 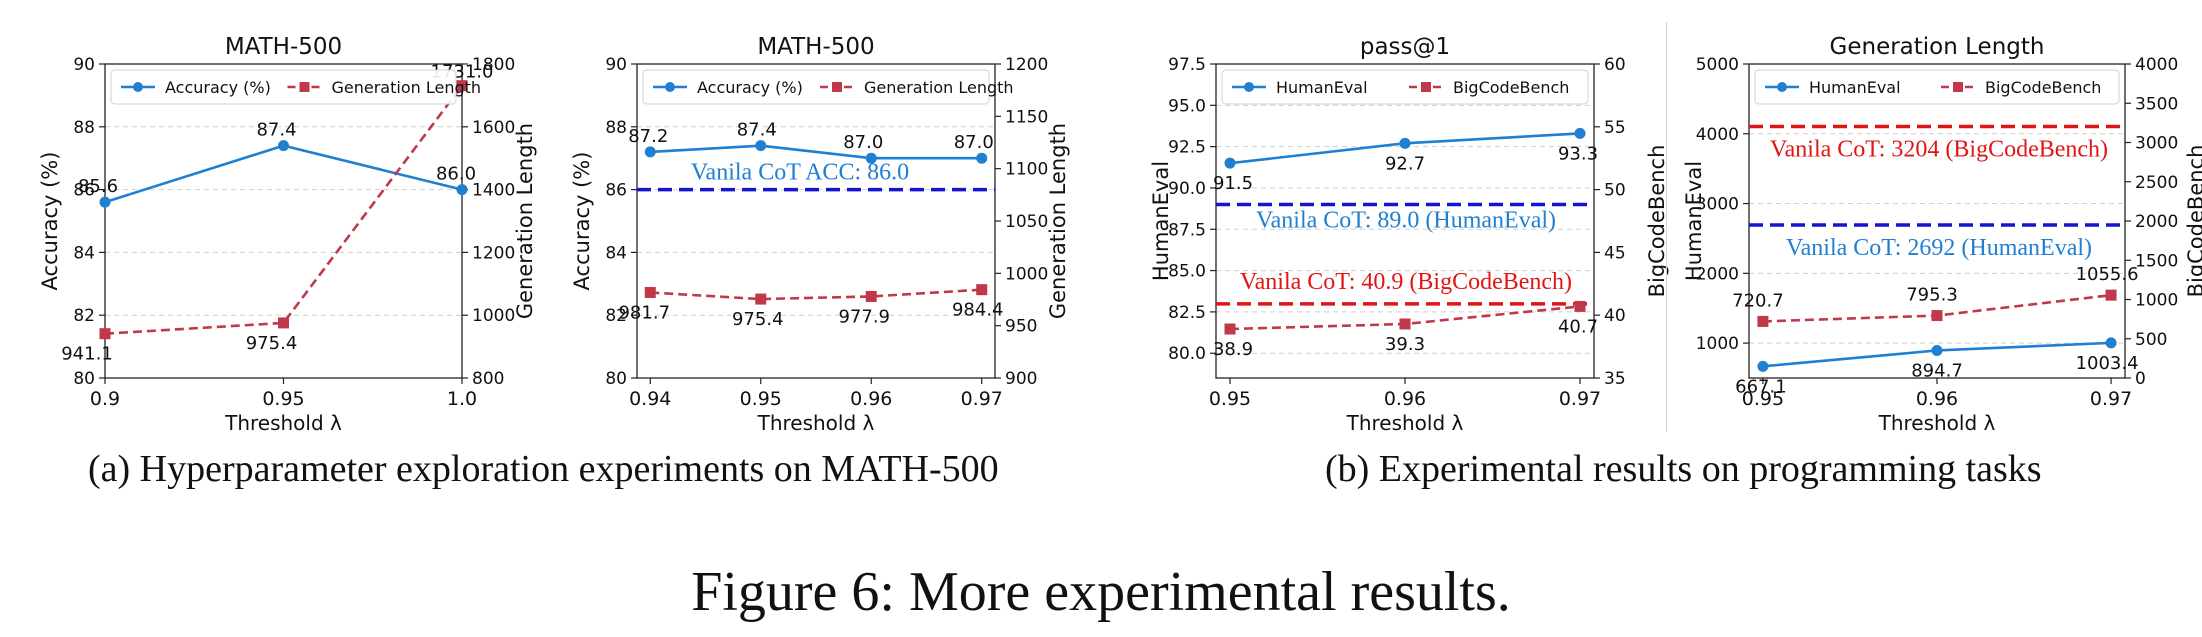 What do you see at coordinates (493, 253) in the screenshot?
I see `y2-tick-label: 1200` at bounding box center [493, 253].